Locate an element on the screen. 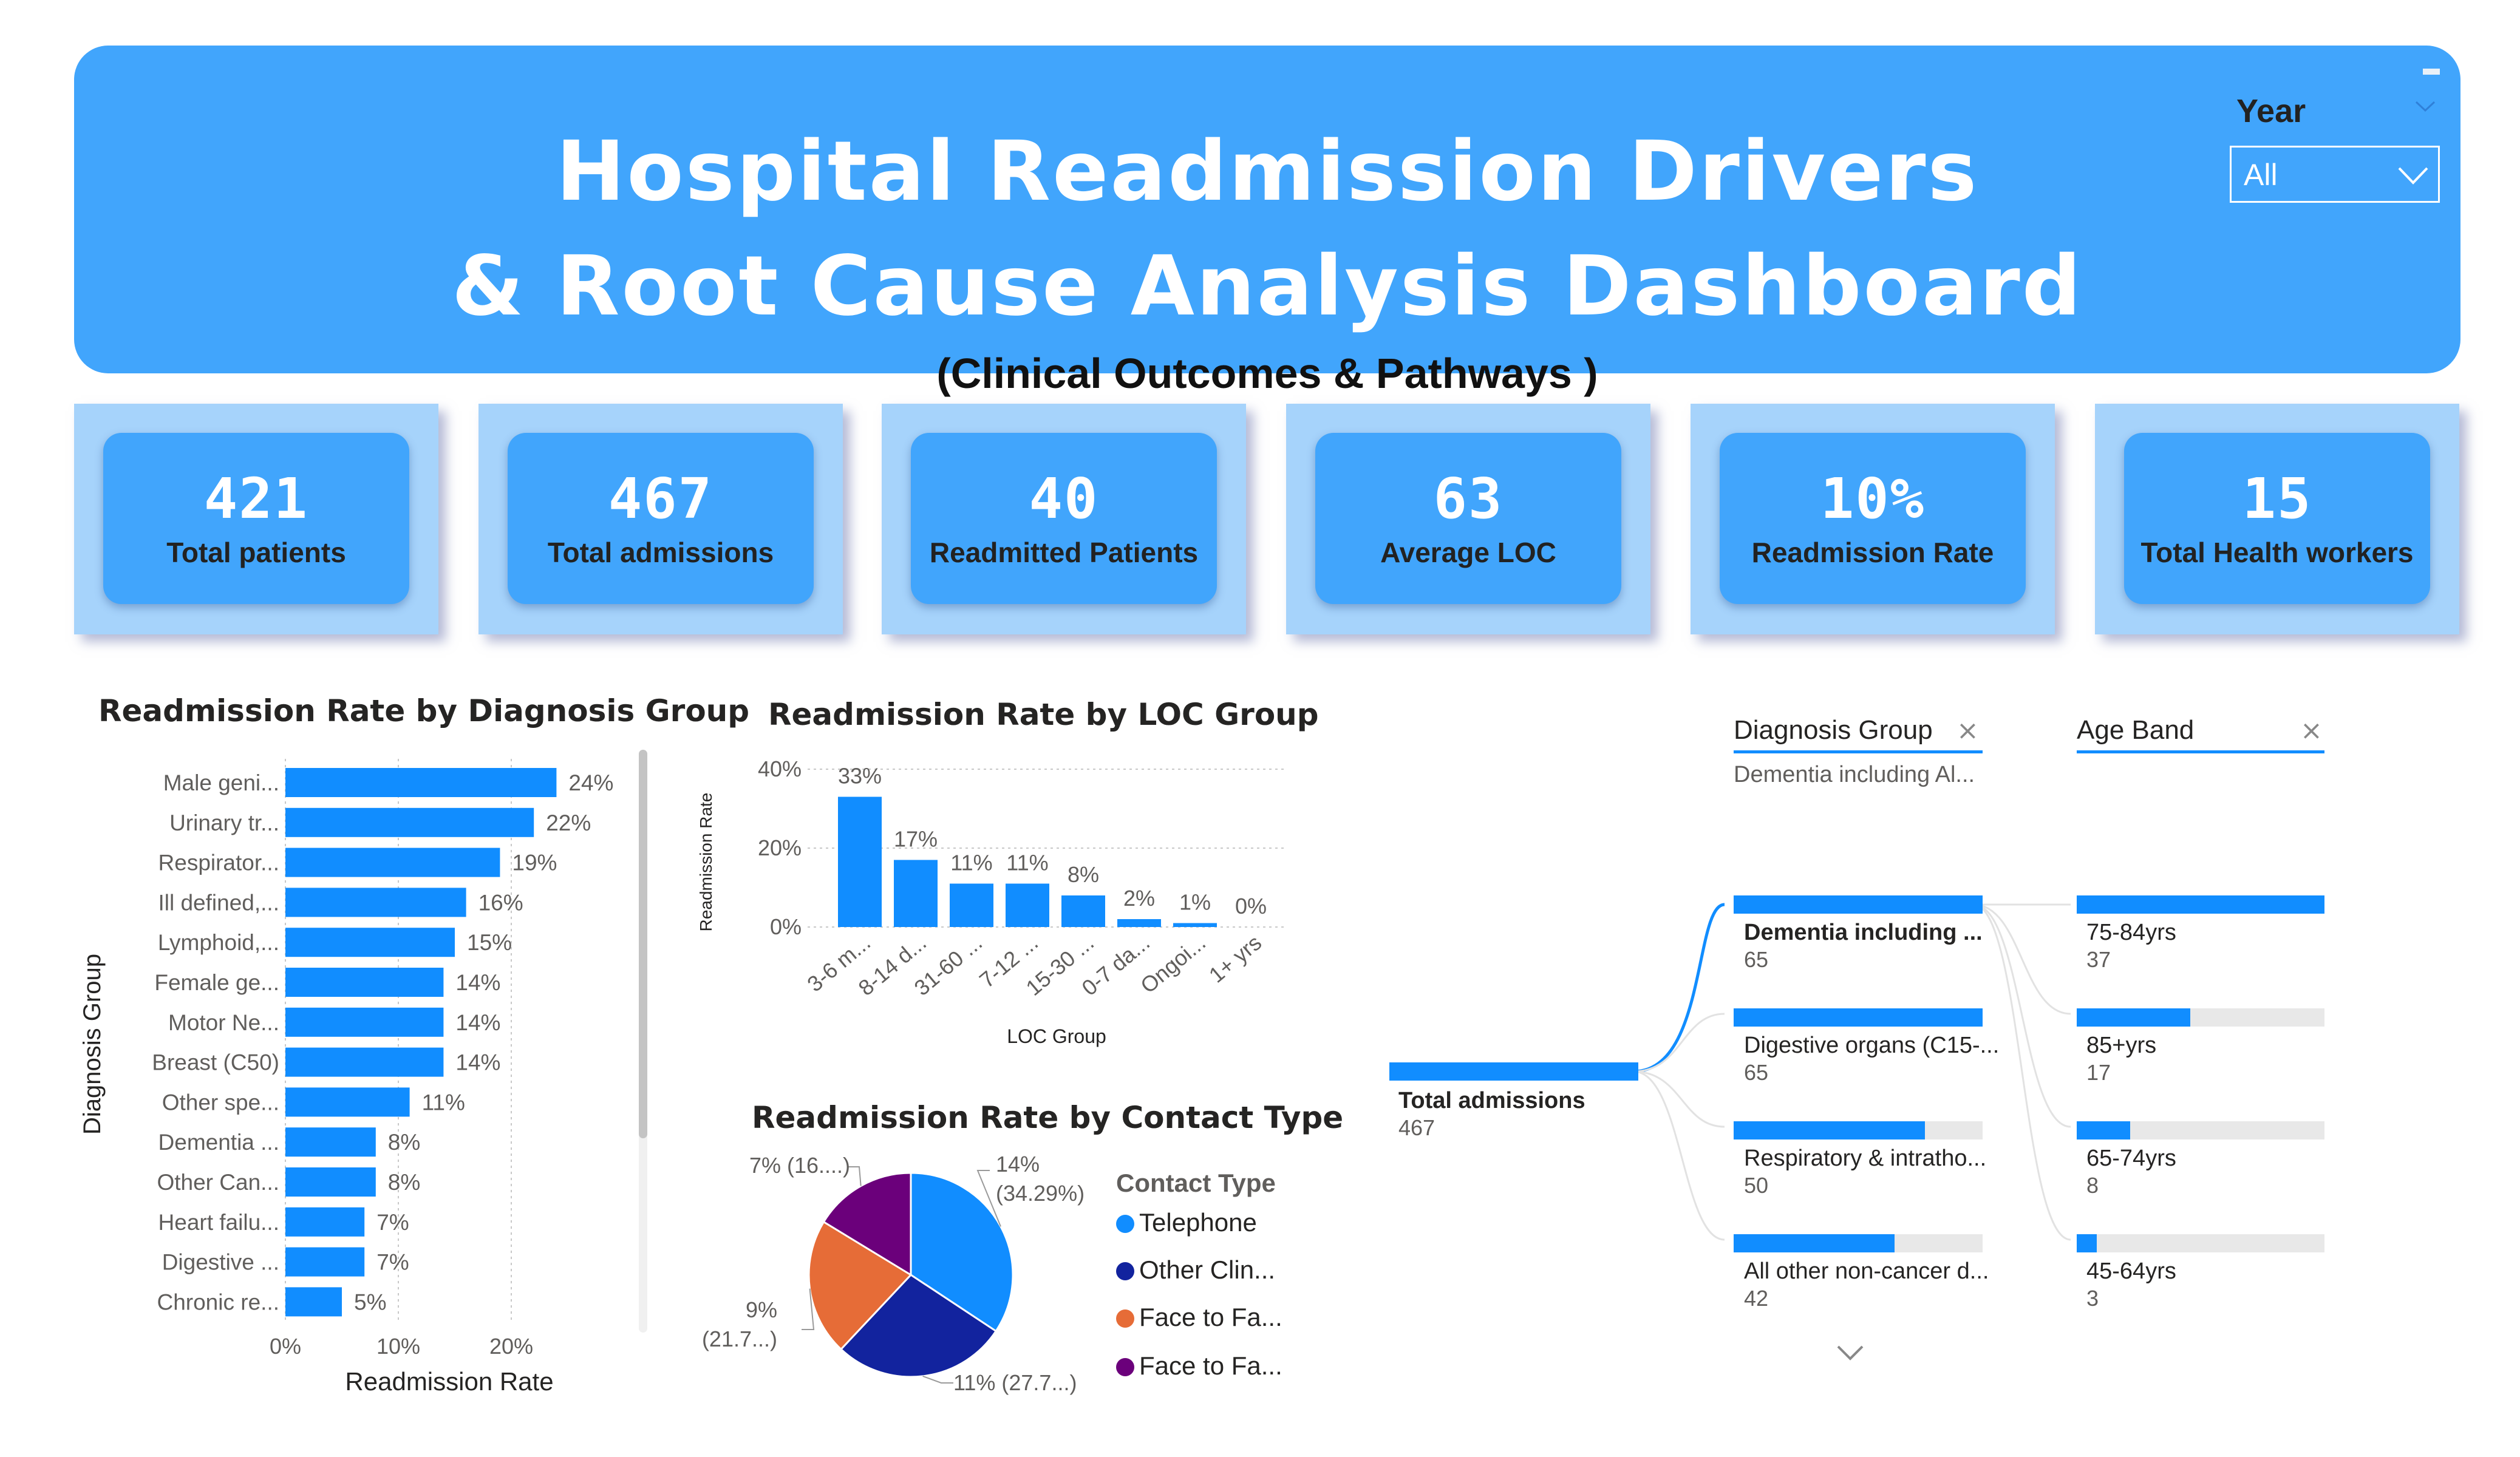 This screenshot has height=1457, width=2520. data-label: 7% is located at coordinates (392, 1262).